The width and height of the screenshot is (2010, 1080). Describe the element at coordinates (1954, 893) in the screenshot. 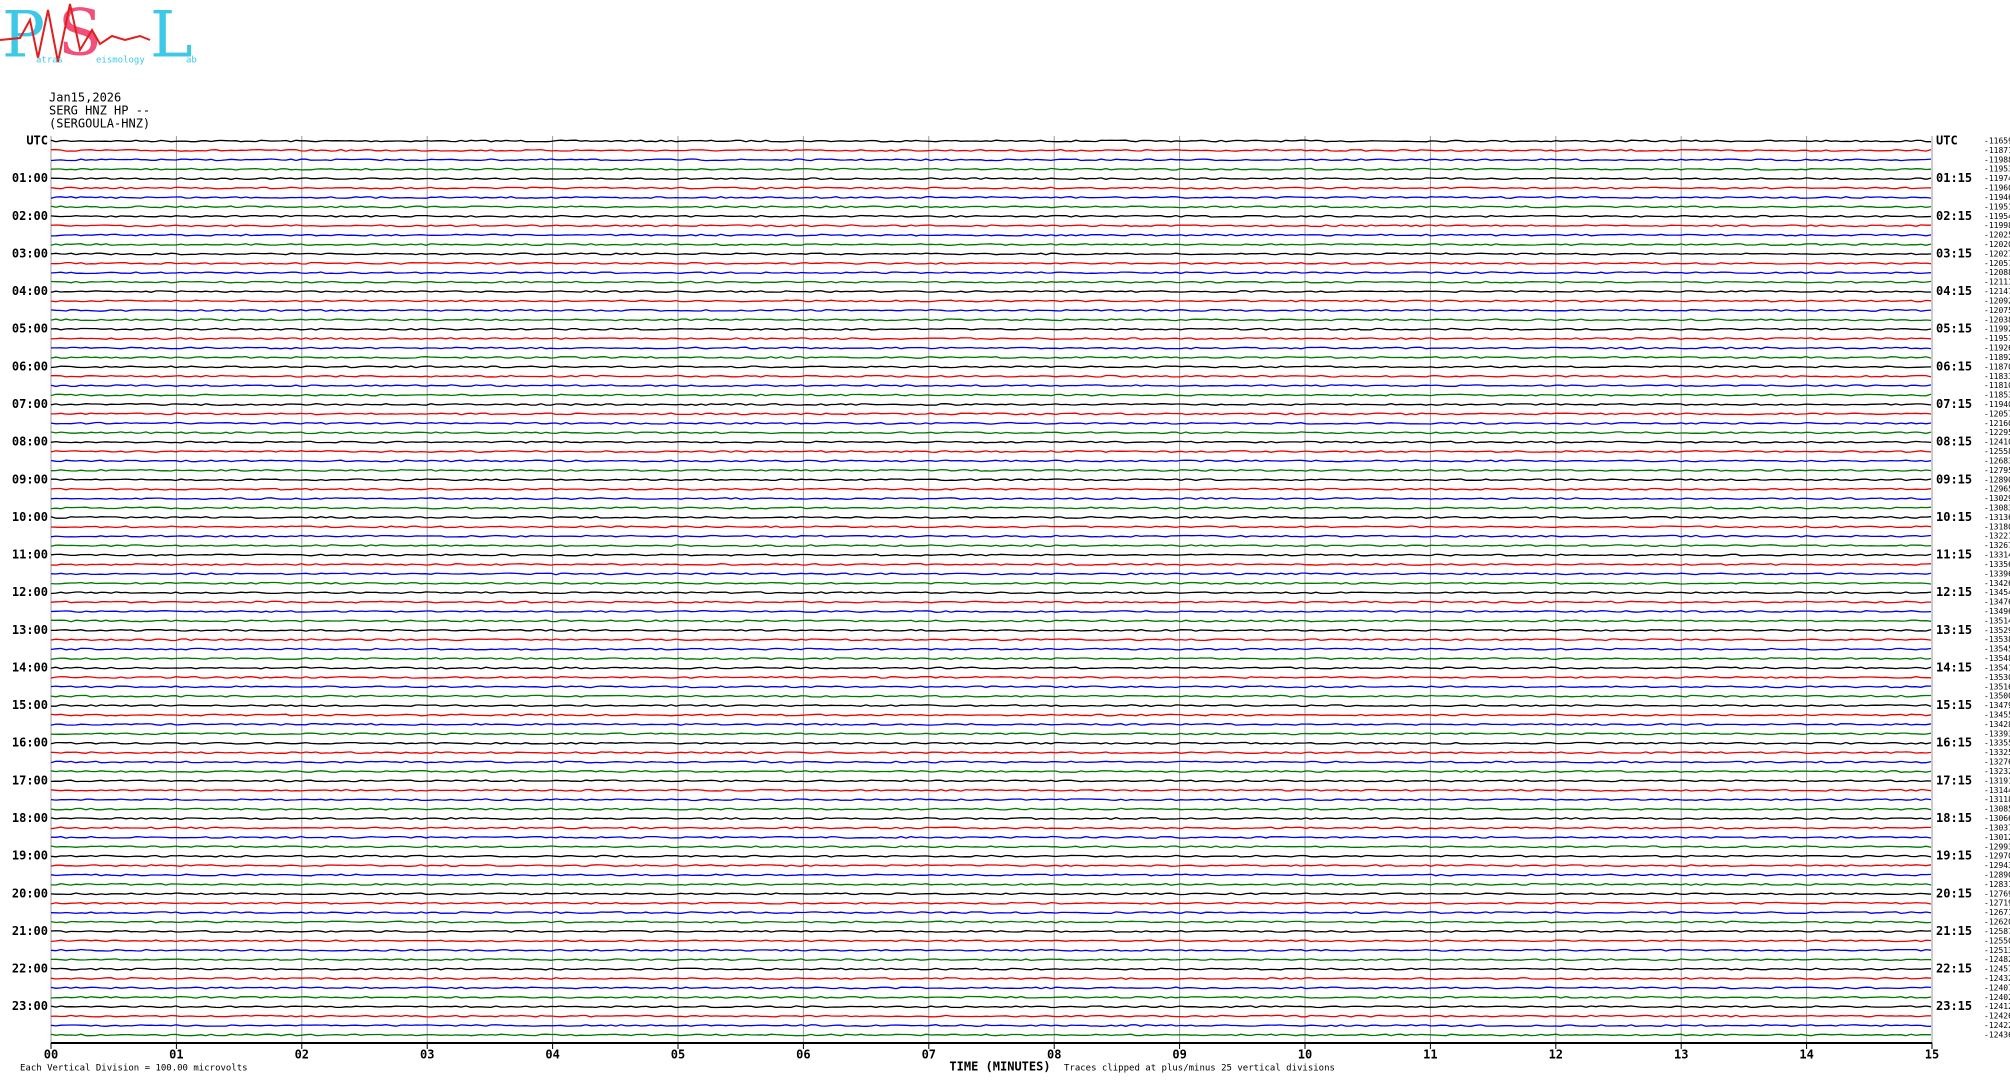

I see `hour-label-right: 20:15` at that location.